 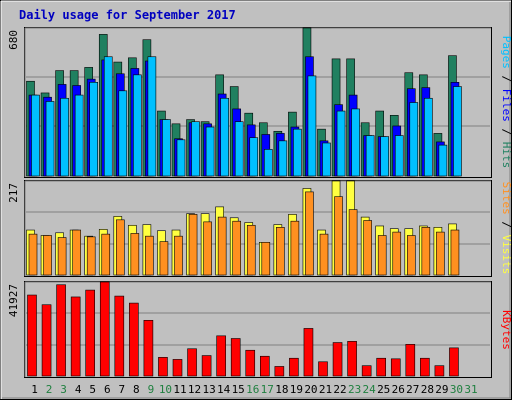 I want to click on hits-ymax-label: 680, so click(x=13, y=40).